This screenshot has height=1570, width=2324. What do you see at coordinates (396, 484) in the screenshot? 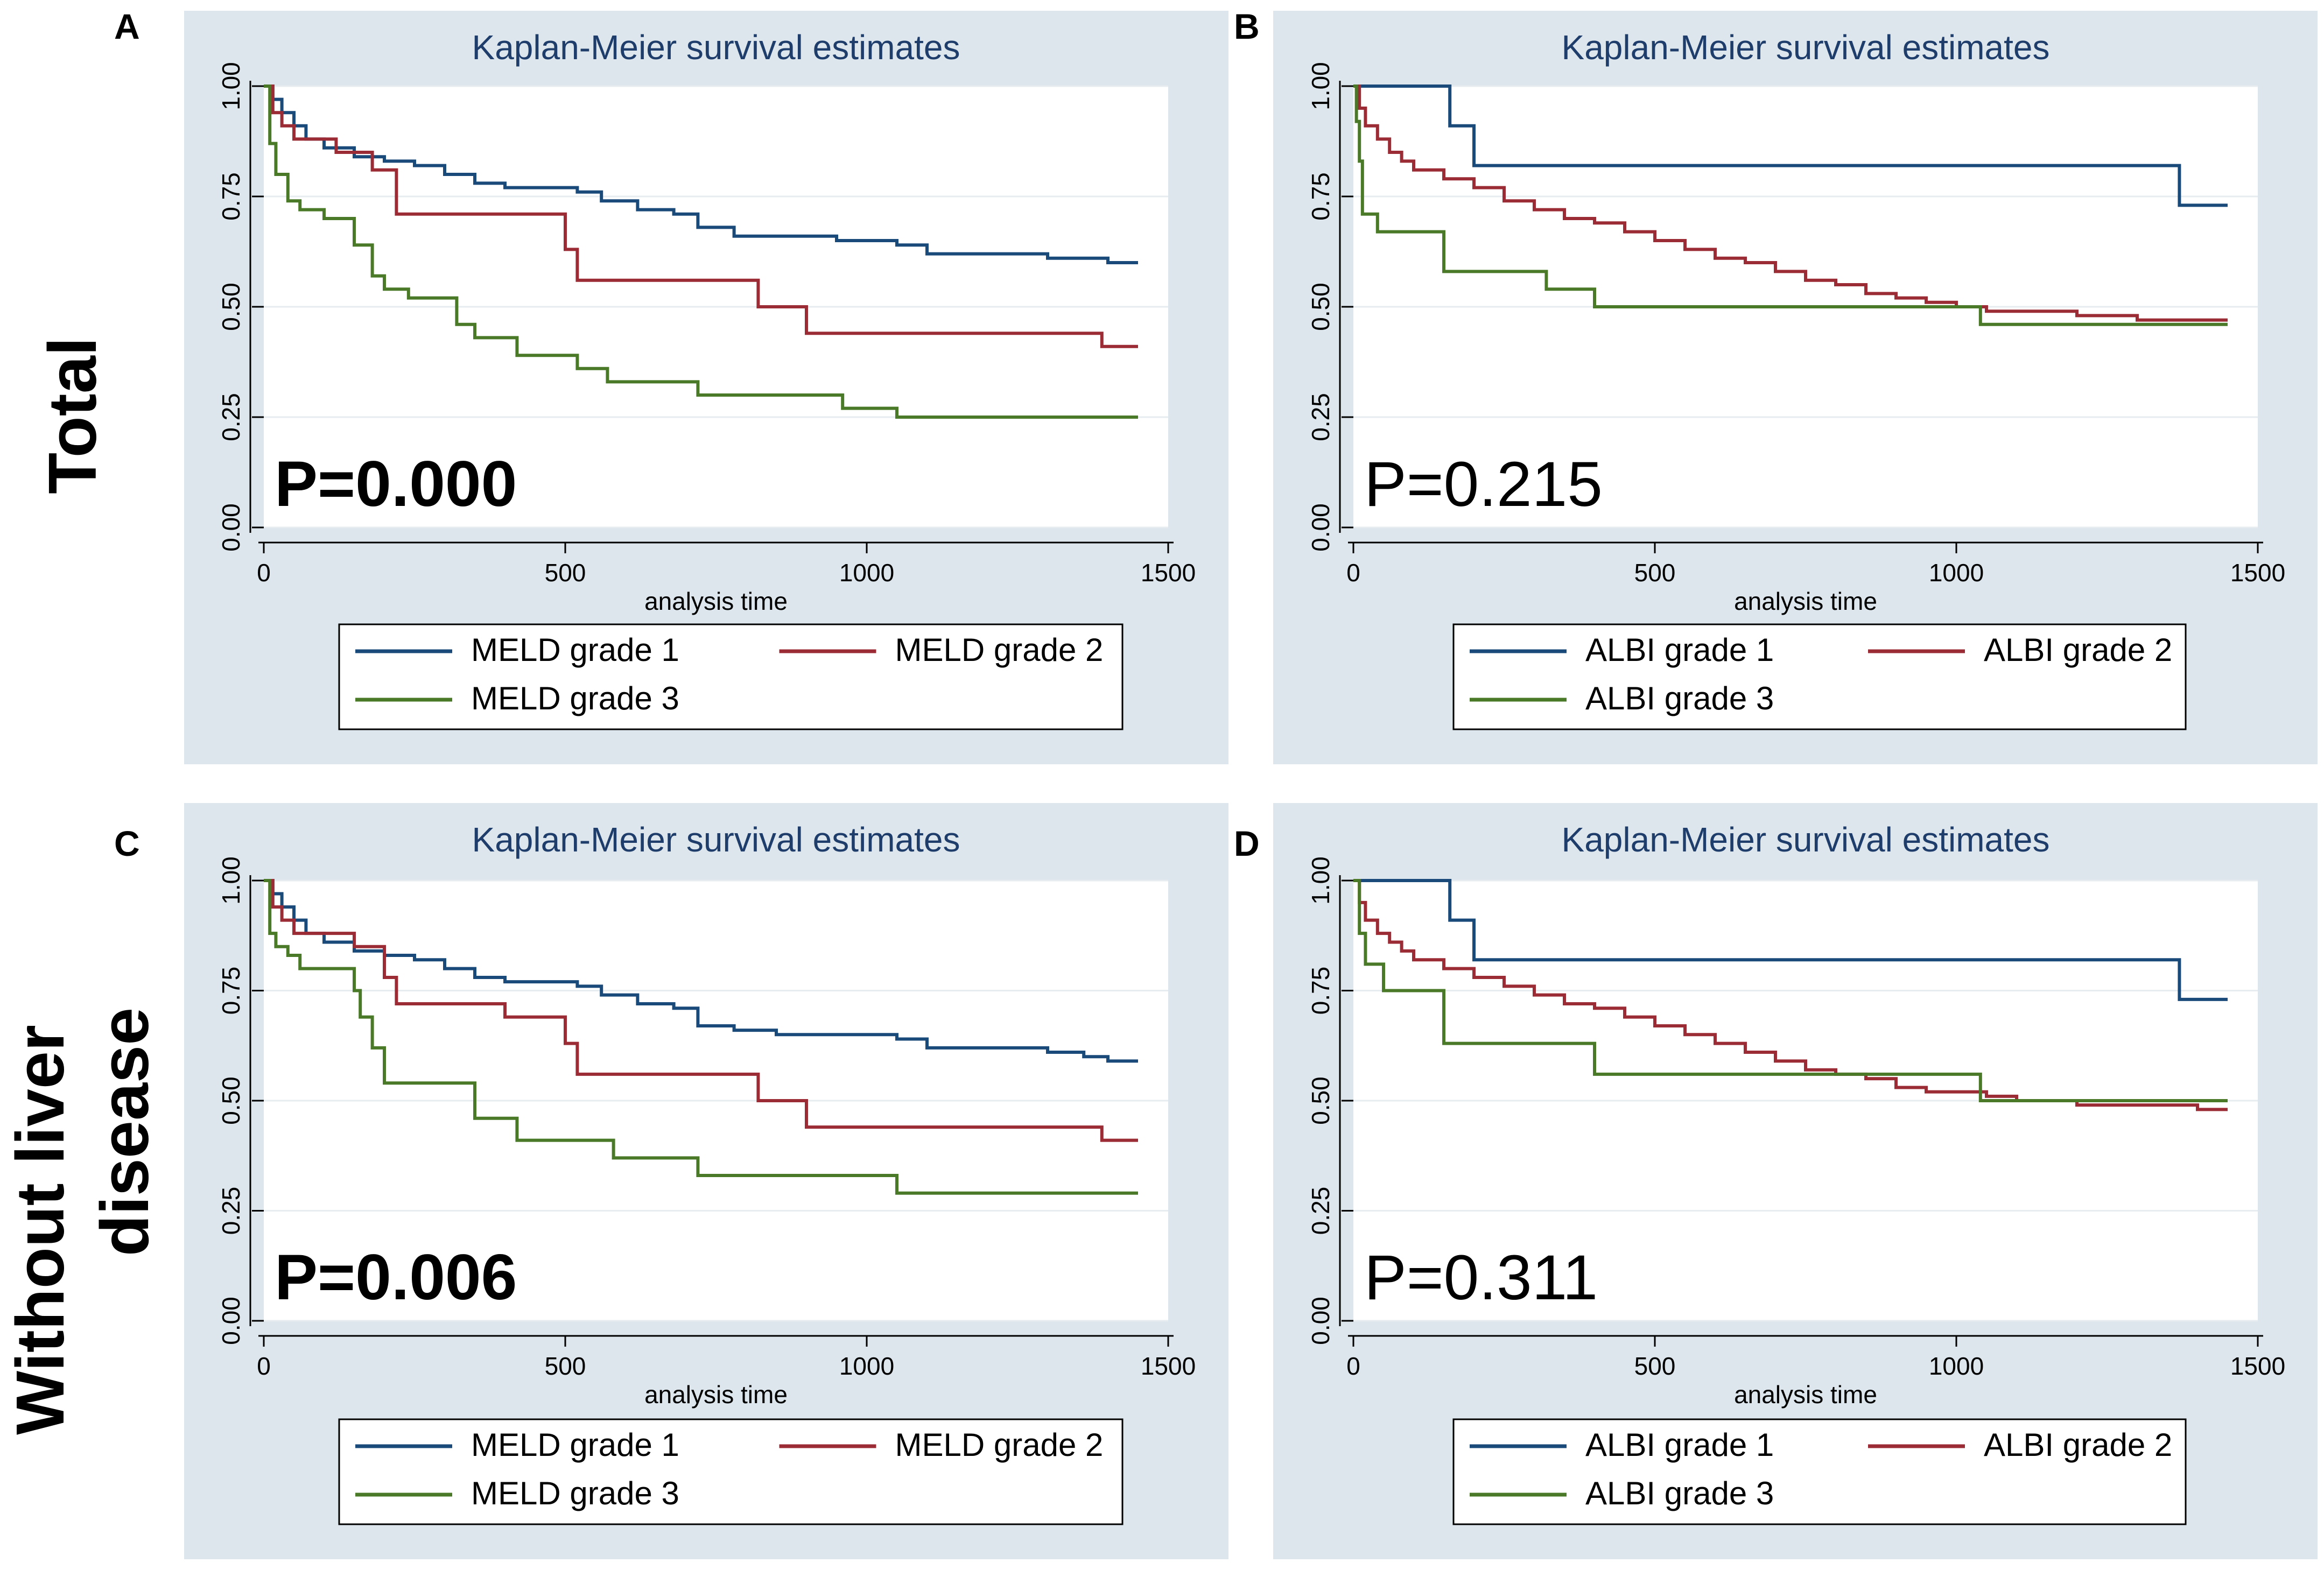
I see `p-value: P=0.000` at bounding box center [396, 484].